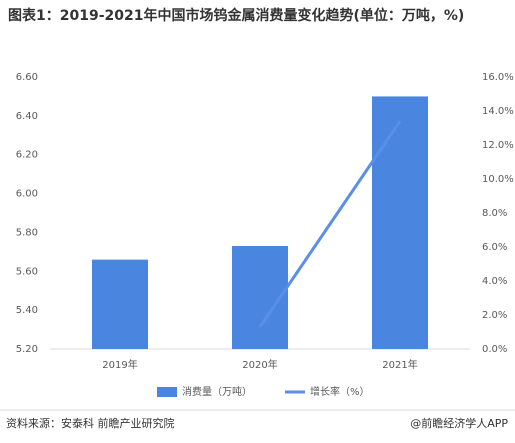  Describe the element at coordinates (494, 349) in the screenshot. I see `y2-tick-label: 0.0%` at that location.